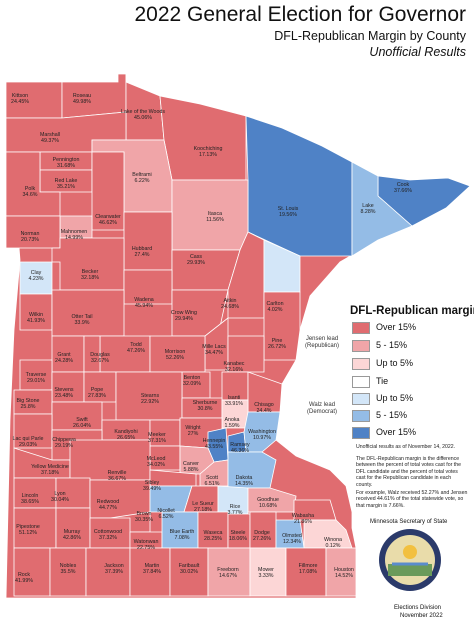 The width and height of the screenshot is (474, 624). What do you see at coordinates (308, 572) in the screenshot?
I see `county-margin-fillmore: 17.08%` at bounding box center [308, 572].